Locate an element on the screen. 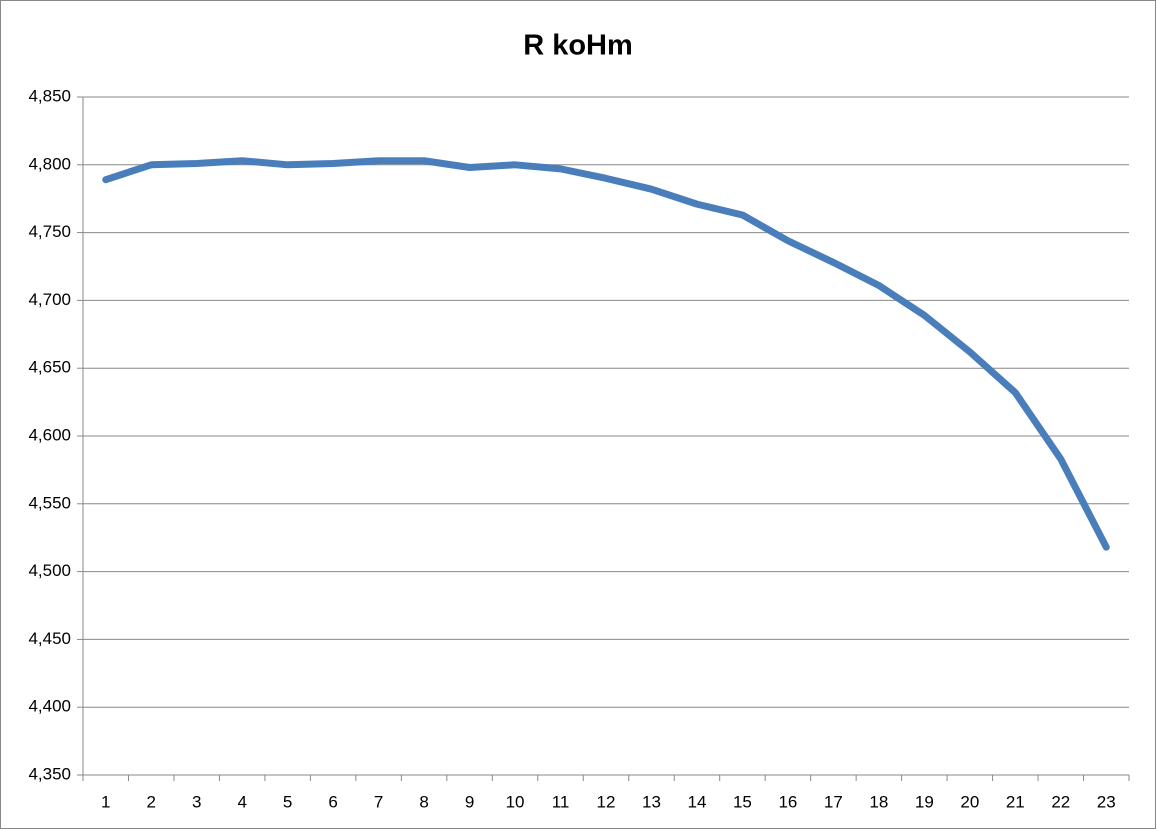  x-tick-label: 8 is located at coordinates (423, 801).